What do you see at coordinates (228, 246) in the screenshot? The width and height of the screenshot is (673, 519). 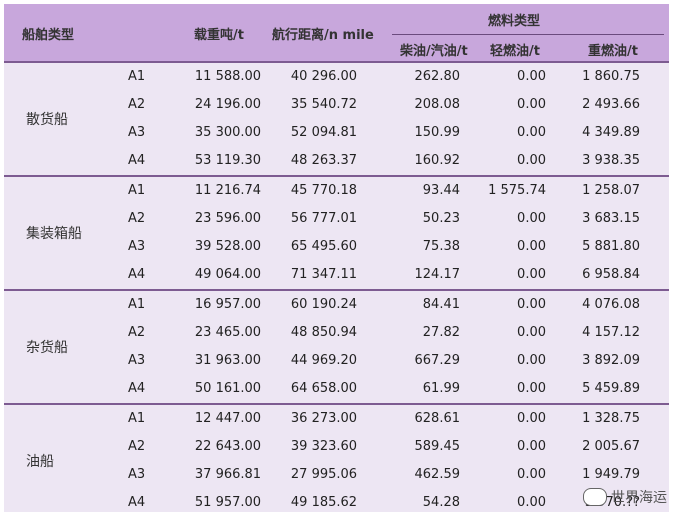 I see `row-dwt: 39 528.00` at bounding box center [228, 246].